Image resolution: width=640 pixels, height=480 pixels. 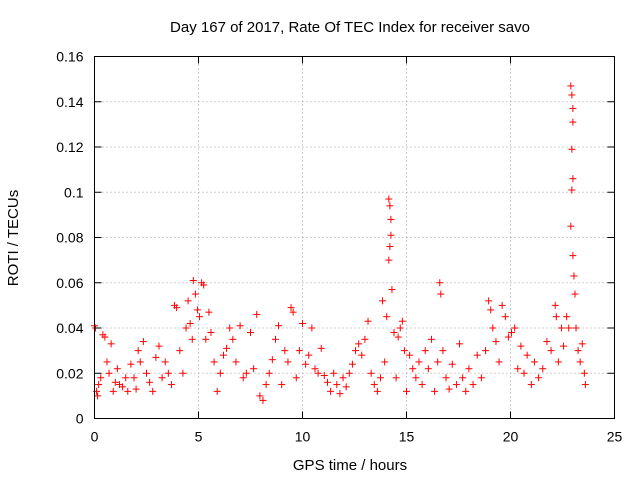 I want to click on y-tick-label: 0.04, so click(x=69, y=328).